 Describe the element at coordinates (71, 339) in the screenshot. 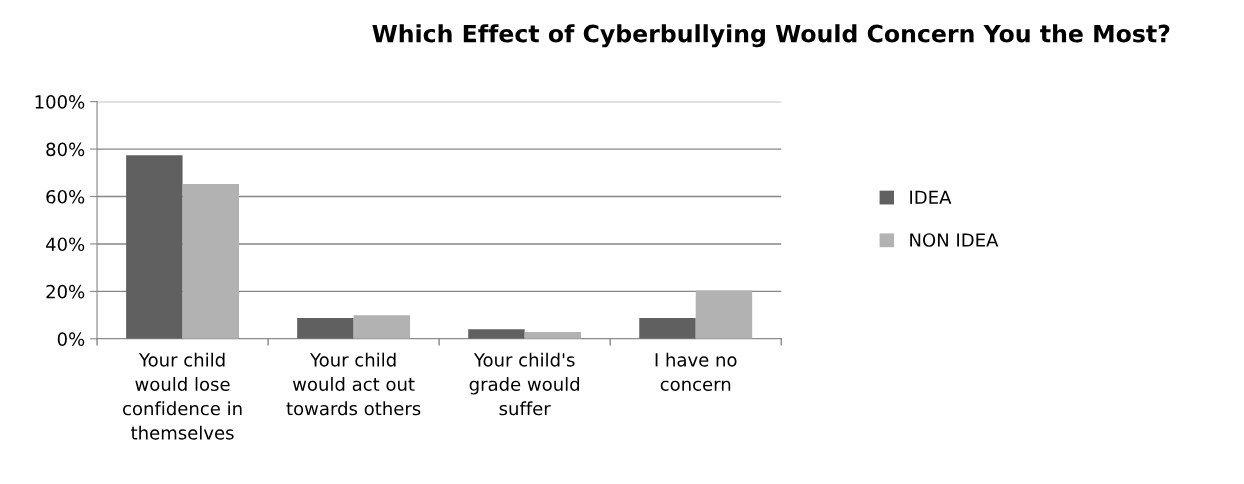

I see `y-tick-label: 0%` at that location.